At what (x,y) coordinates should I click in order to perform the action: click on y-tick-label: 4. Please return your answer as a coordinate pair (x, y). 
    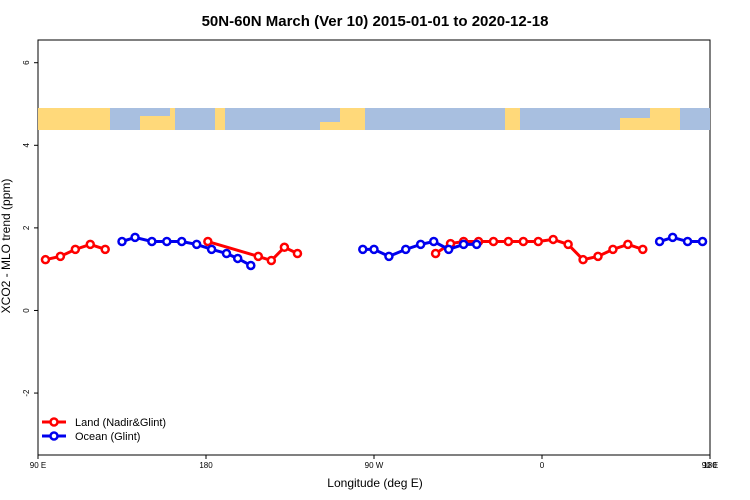
    Looking at the image, I should click on (26, 145).